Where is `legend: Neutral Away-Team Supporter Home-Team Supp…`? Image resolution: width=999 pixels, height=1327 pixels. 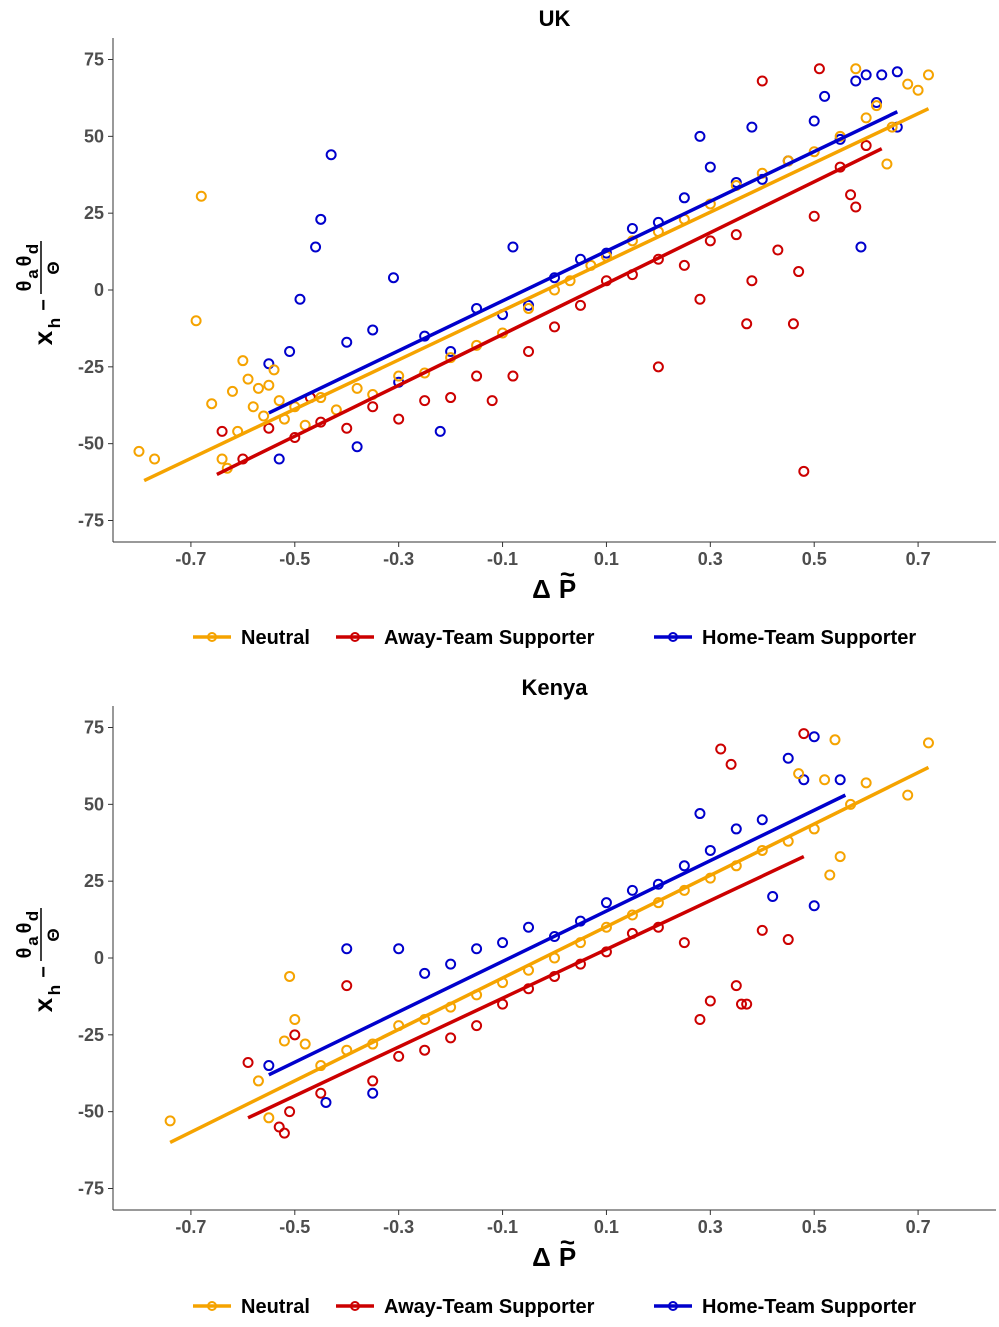
legend: Neutral Away-Team Supporter Home-Team Supp… is located at coordinates (554, 638).